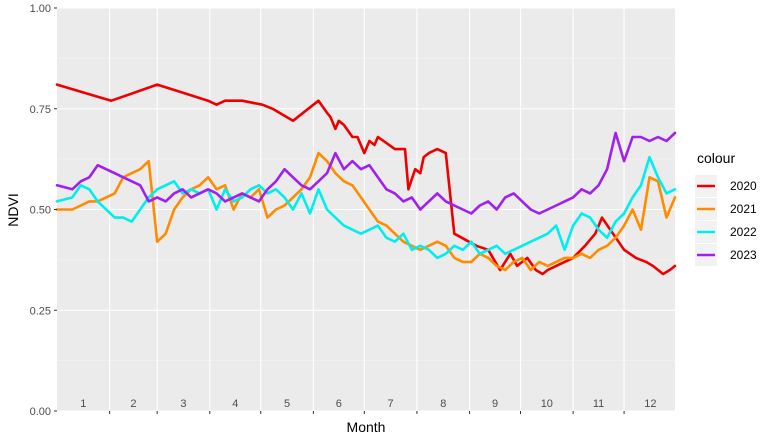 The image size is (773, 442). I want to click on y-tick-label: 0.50, so click(40, 211).